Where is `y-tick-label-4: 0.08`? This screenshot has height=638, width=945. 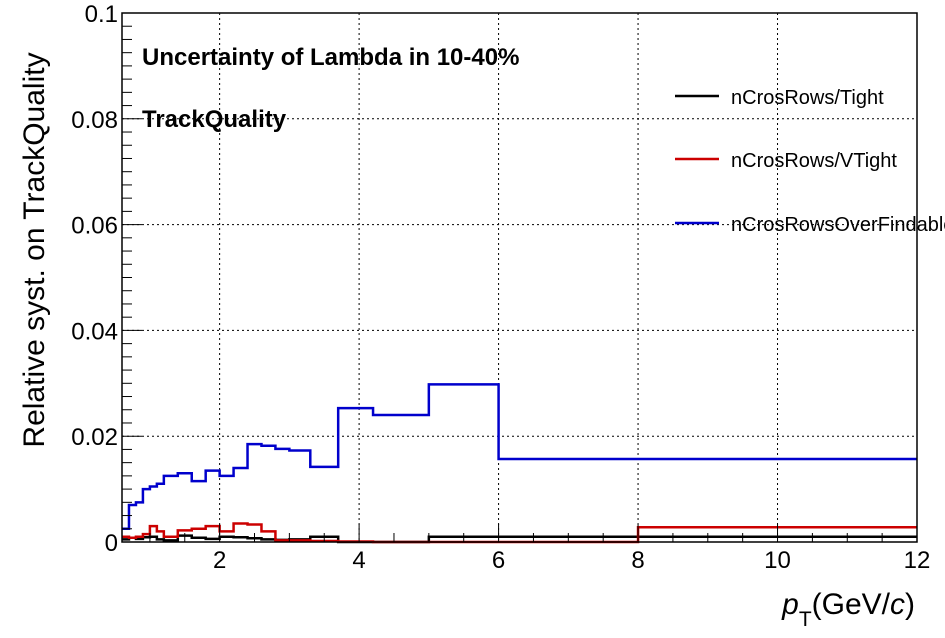 y-tick-label-4: 0.08 is located at coordinates (94, 120).